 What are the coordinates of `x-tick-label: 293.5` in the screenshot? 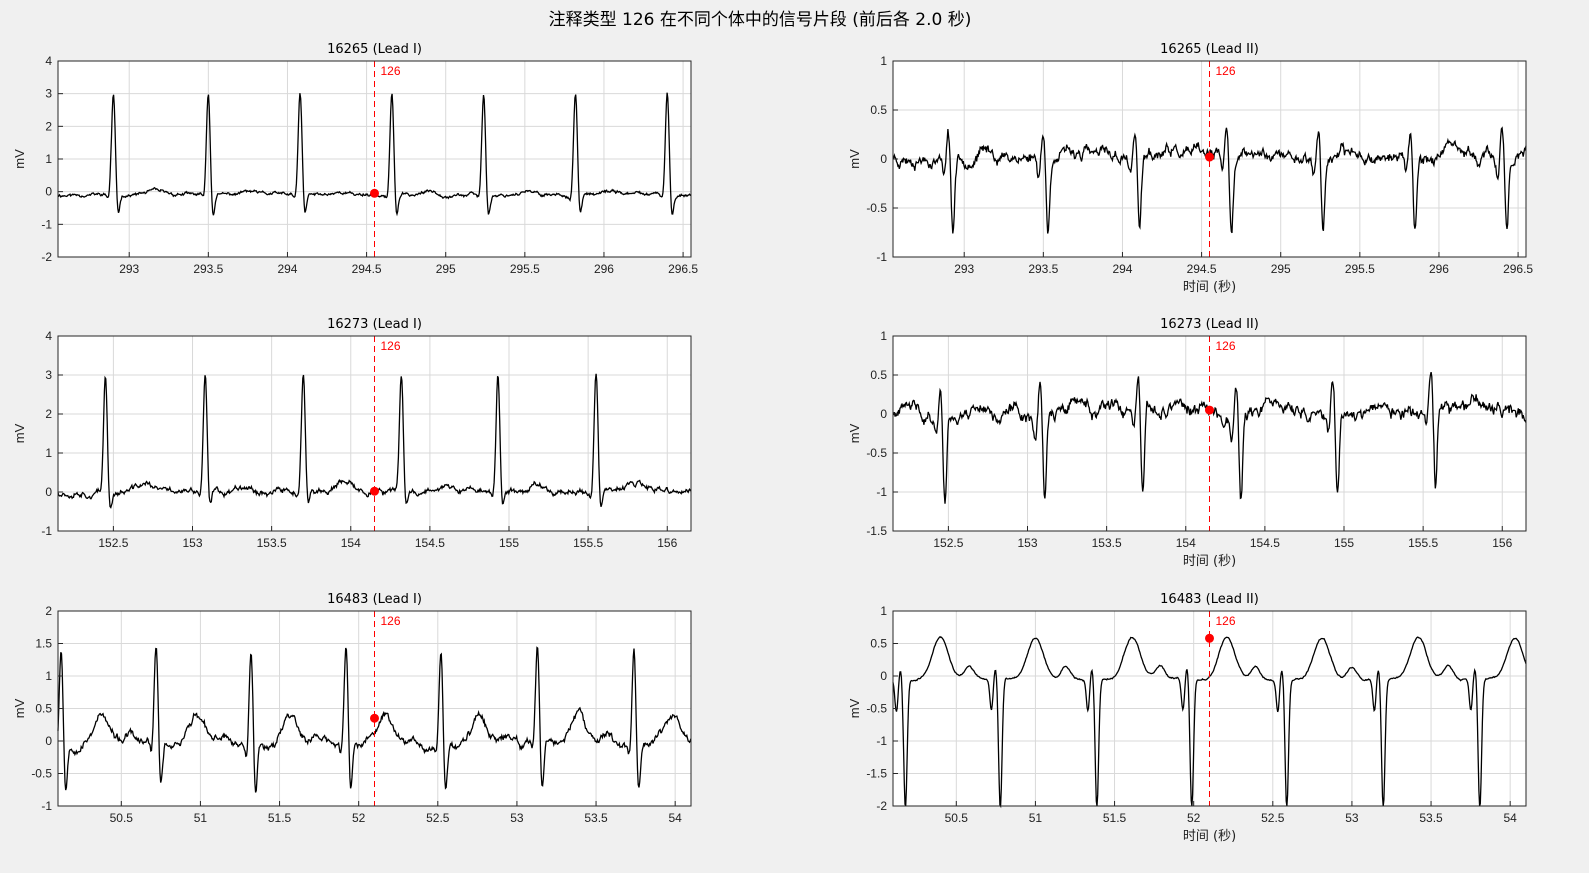 It's located at (1043, 269).